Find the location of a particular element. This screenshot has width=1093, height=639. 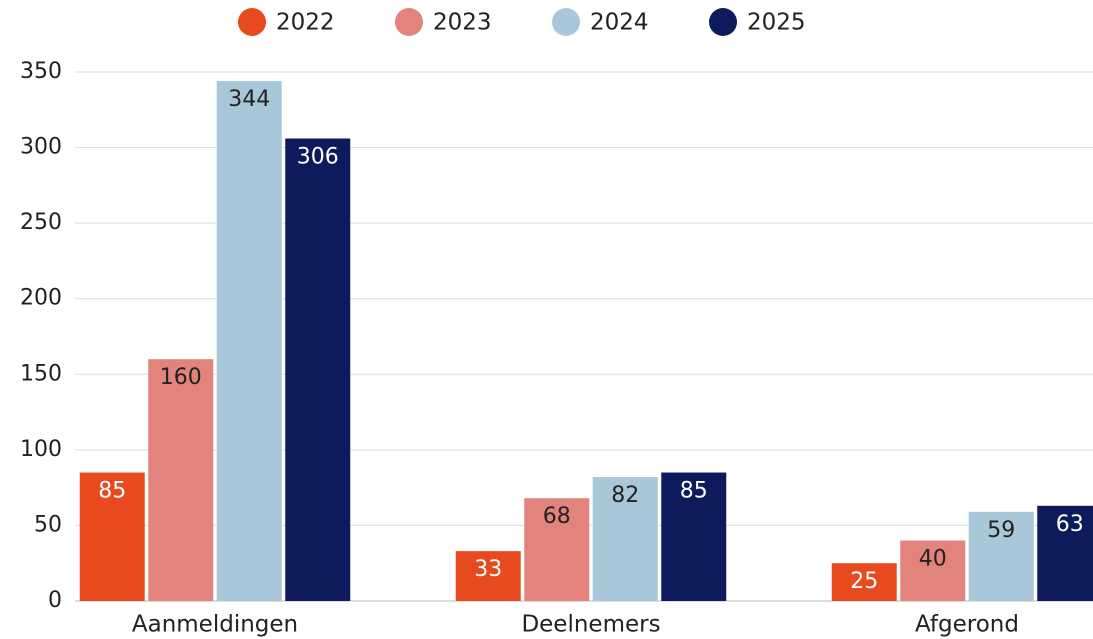

data-label: 306 is located at coordinates (318, 157).